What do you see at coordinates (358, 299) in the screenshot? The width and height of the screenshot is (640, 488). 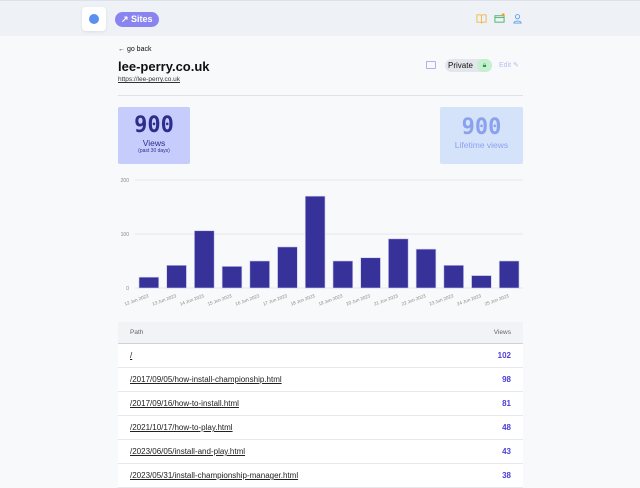 I see `x-tick-label: 20 Jun 2023` at bounding box center [358, 299].